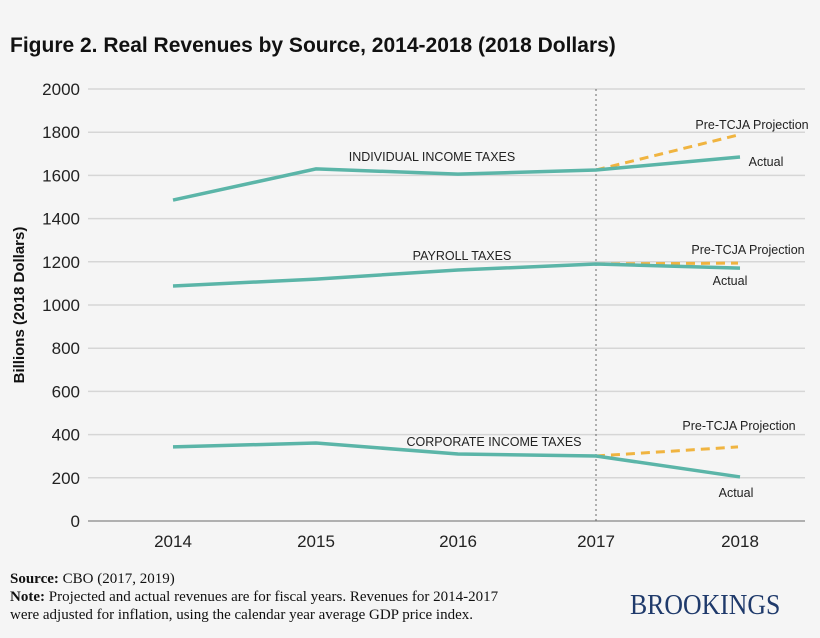  I want to click on source-note: Source: CBO (2017, 2019), so click(92, 579).